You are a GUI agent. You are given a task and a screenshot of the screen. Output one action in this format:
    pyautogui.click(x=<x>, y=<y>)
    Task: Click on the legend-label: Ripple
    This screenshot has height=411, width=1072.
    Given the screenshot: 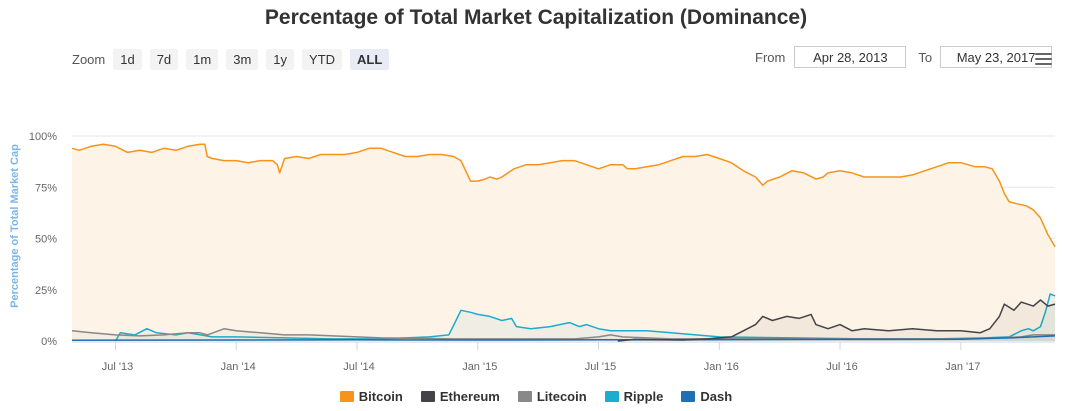 What is the action you would take?
    pyautogui.click(x=643, y=396)
    